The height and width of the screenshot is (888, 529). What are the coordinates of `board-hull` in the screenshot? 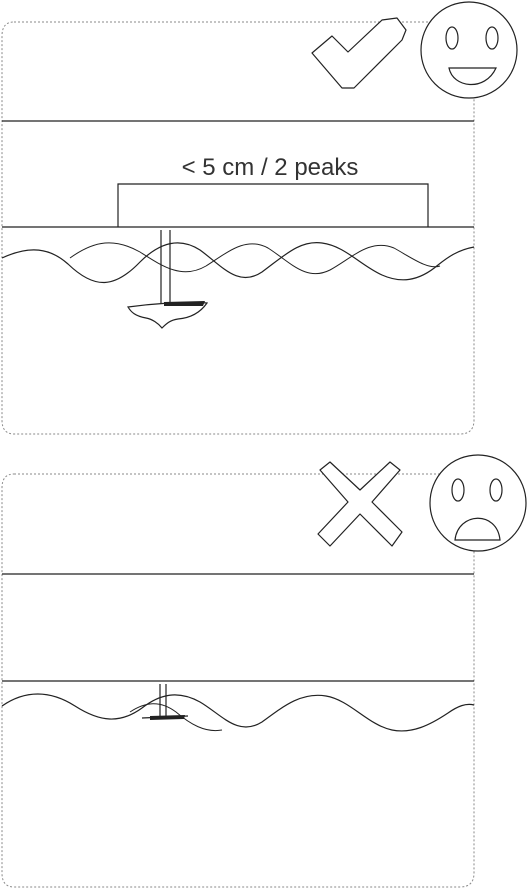 It's located at (168, 315).